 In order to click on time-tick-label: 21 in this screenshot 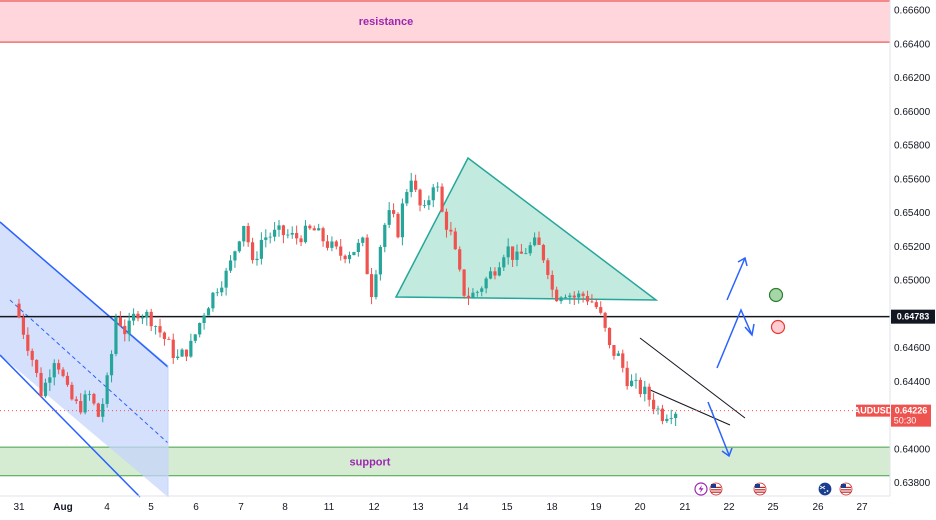, I will do `click(685, 507)`.